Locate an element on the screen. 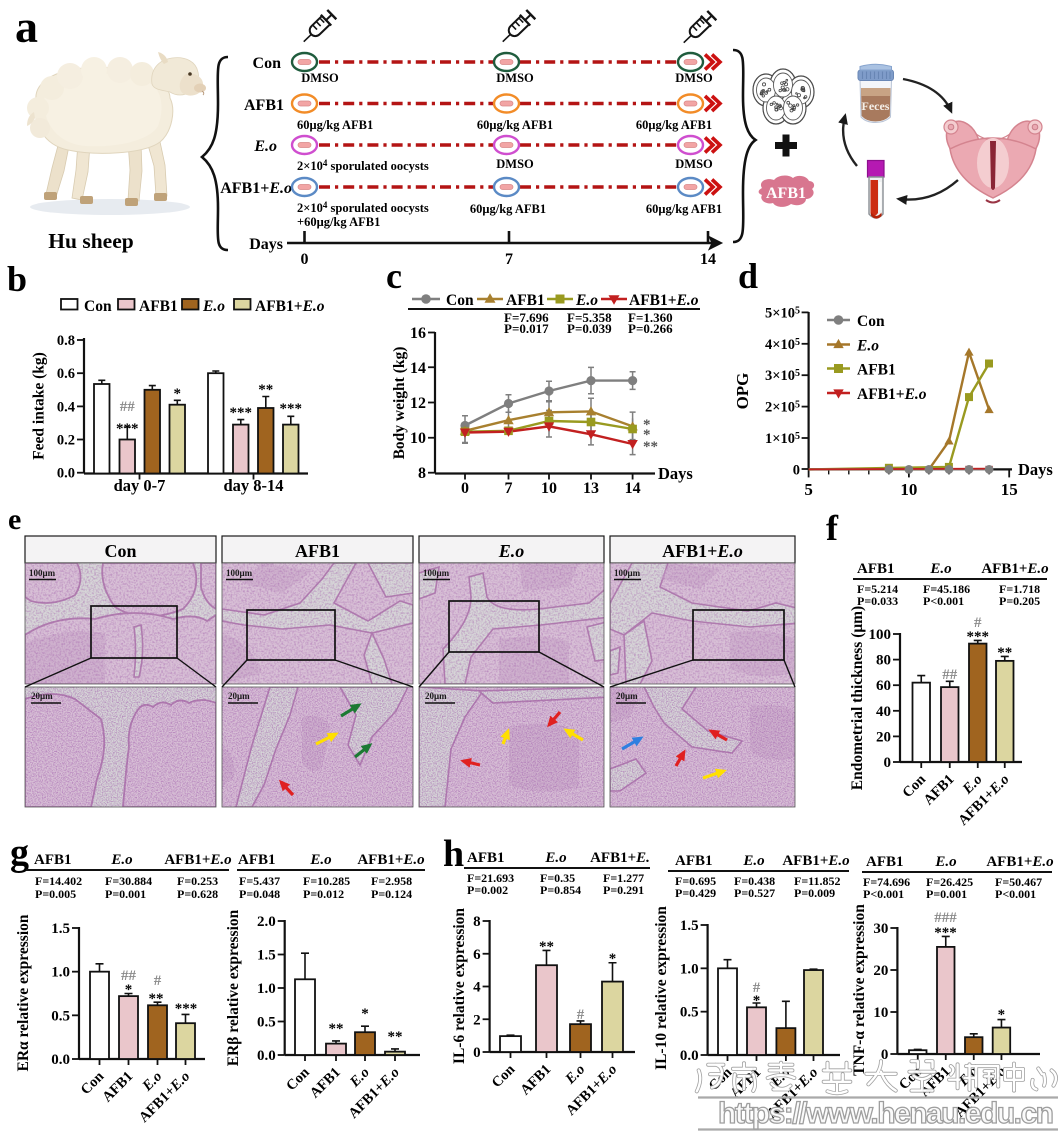  svg-text: 100 is located at coordinates (880, 635).